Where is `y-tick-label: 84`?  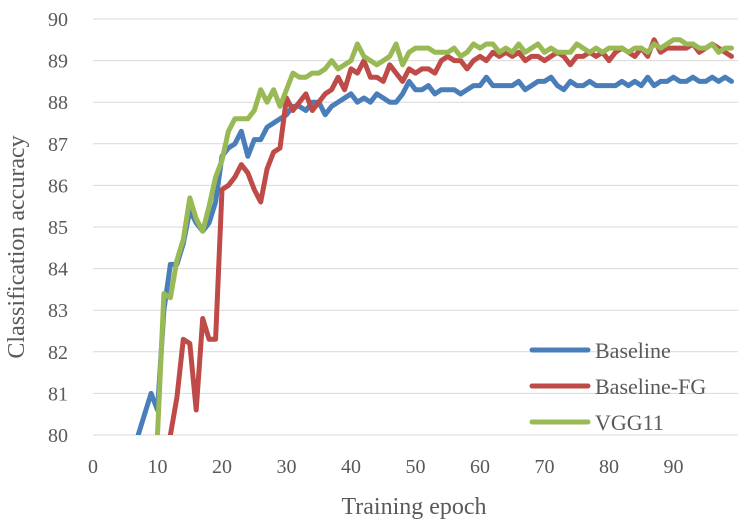
y-tick-label: 84 is located at coordinates (58, 270).